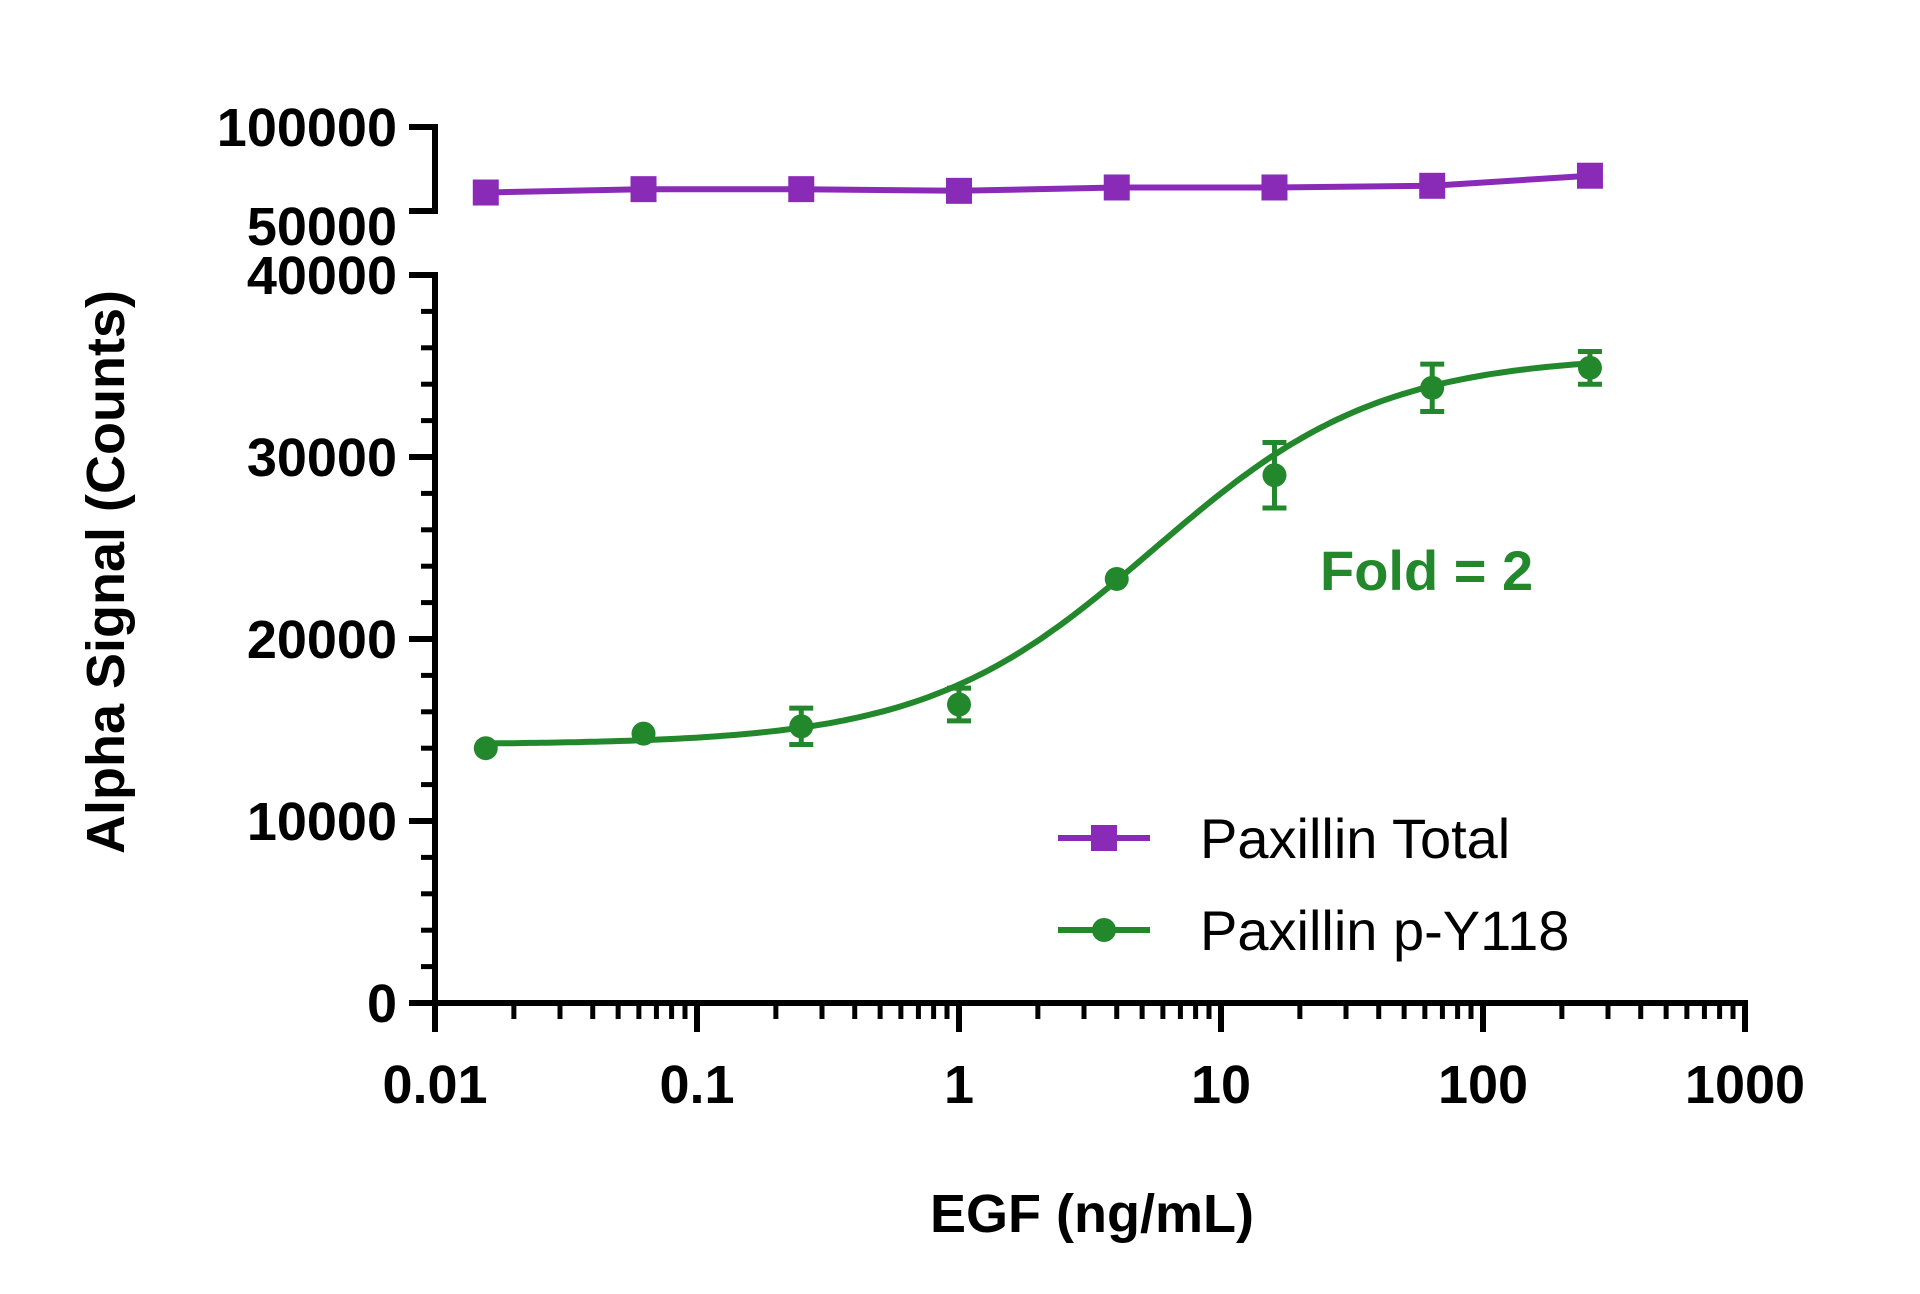 The width and height of the screenshot is (1920, 1294). I want to click on legend-item: Paxillin Total, so click(1284, 838).